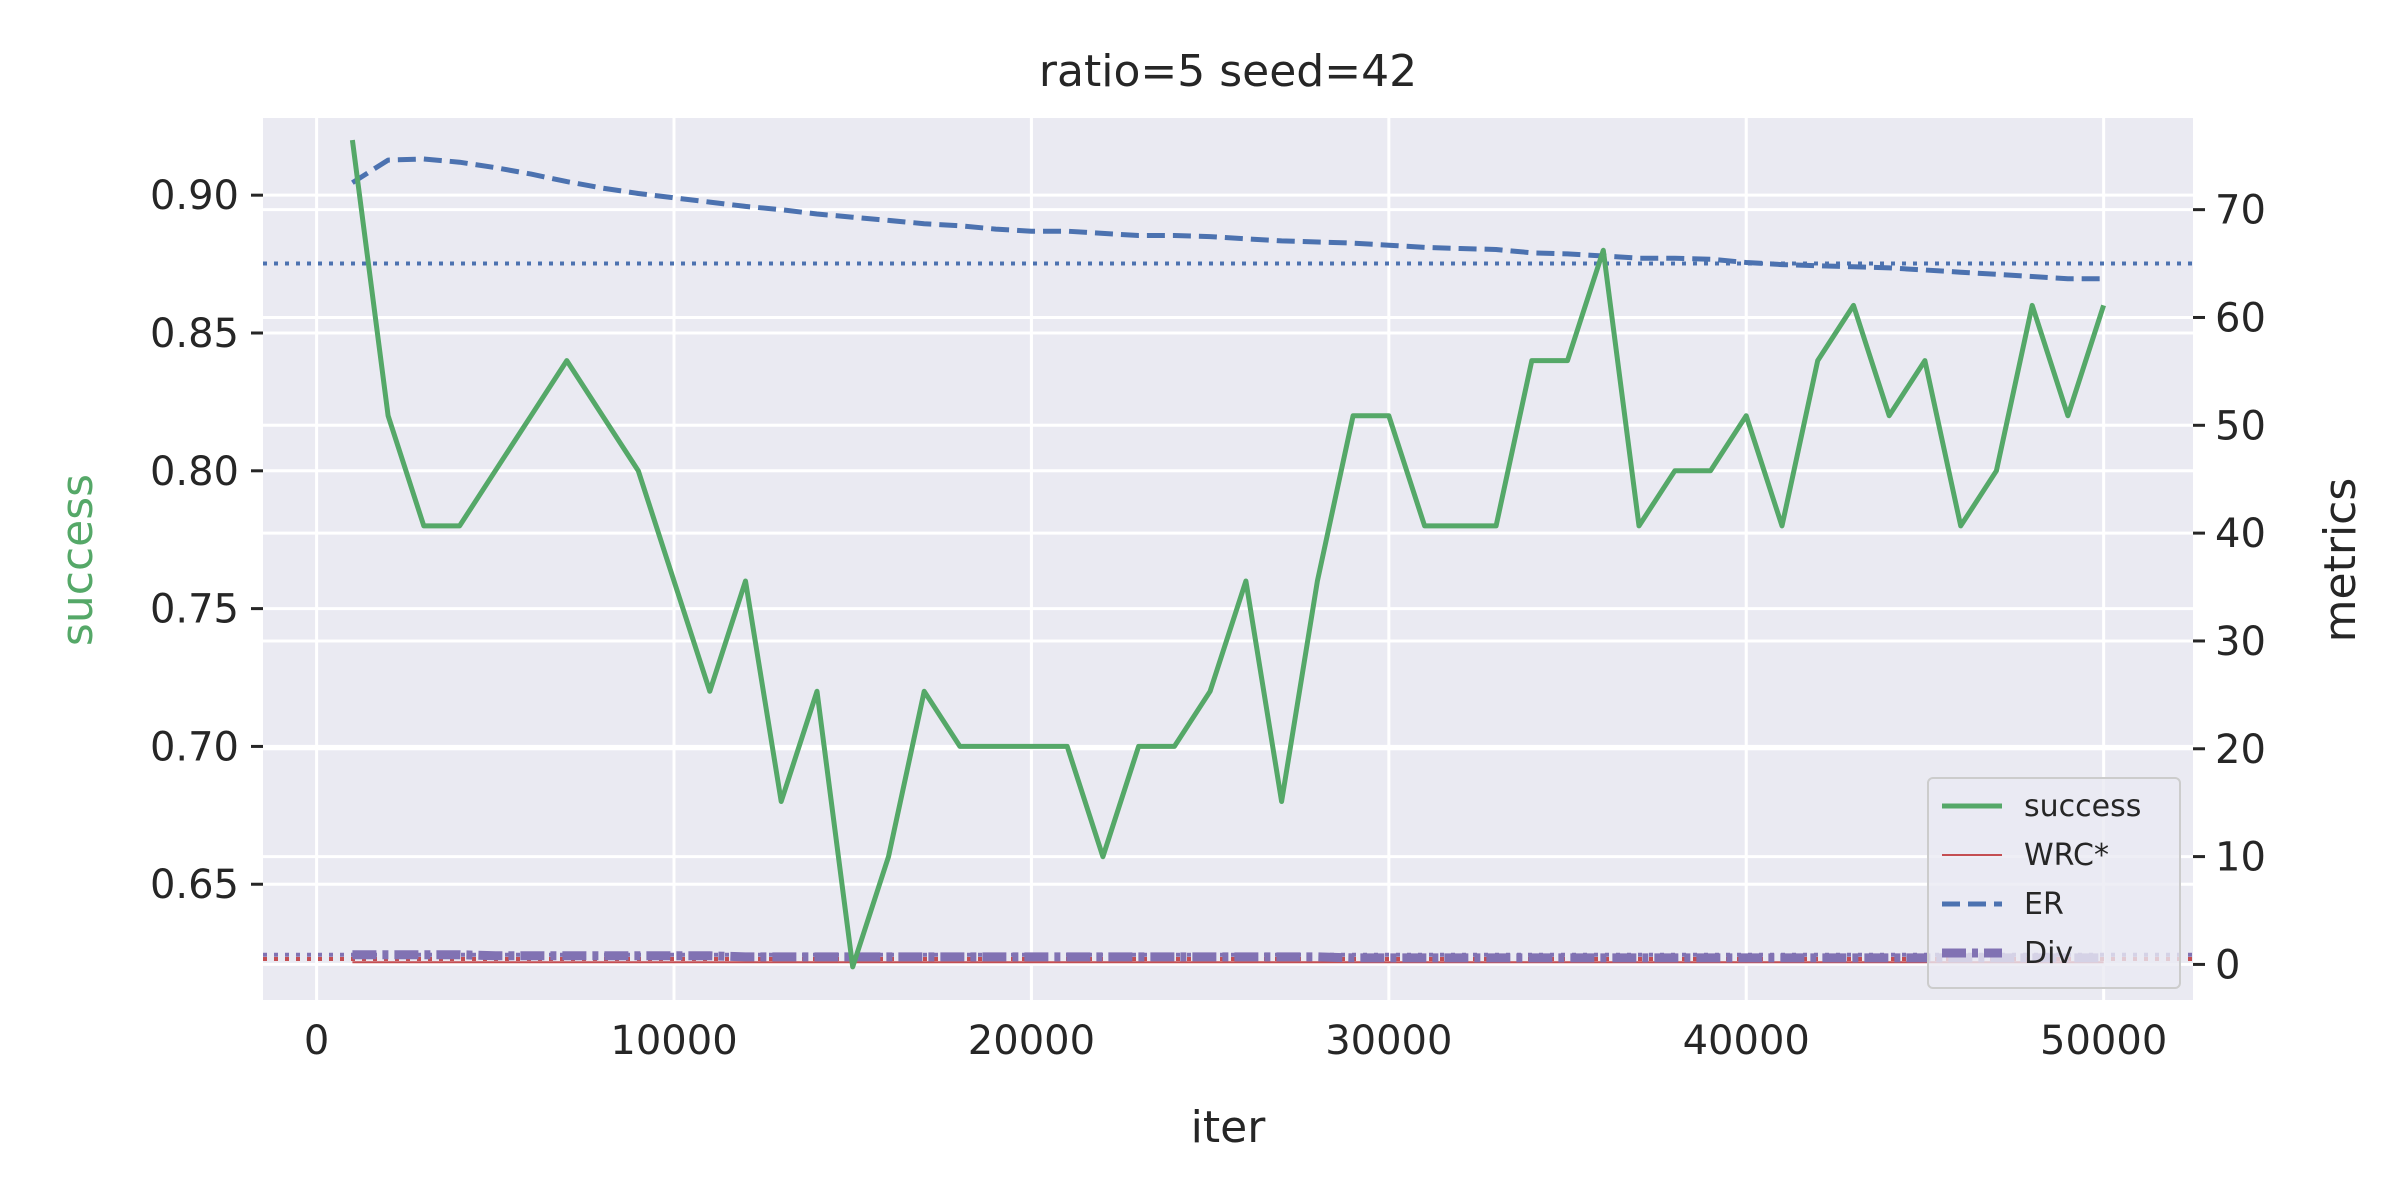 The height and width of the screenshot is (1200, 2400). I want to click on left-y-axis: 0.65 0.70 0.75 0.80 0.85 0.90, so click(206, 540).